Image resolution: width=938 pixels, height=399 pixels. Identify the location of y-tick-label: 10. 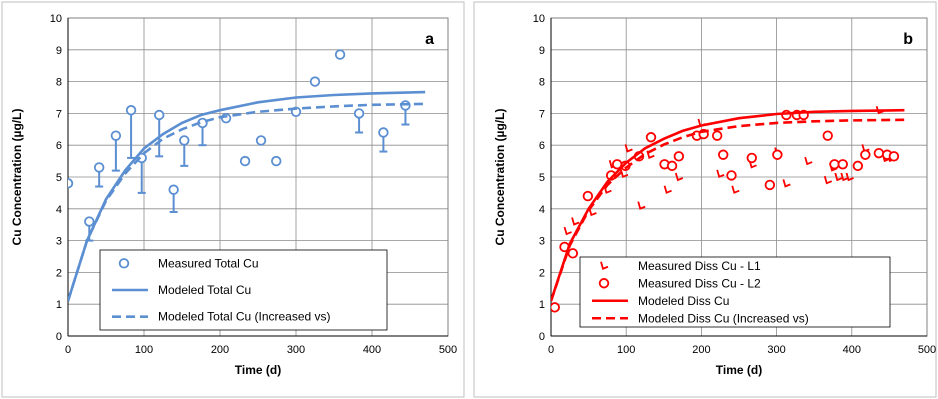
(56, 19).